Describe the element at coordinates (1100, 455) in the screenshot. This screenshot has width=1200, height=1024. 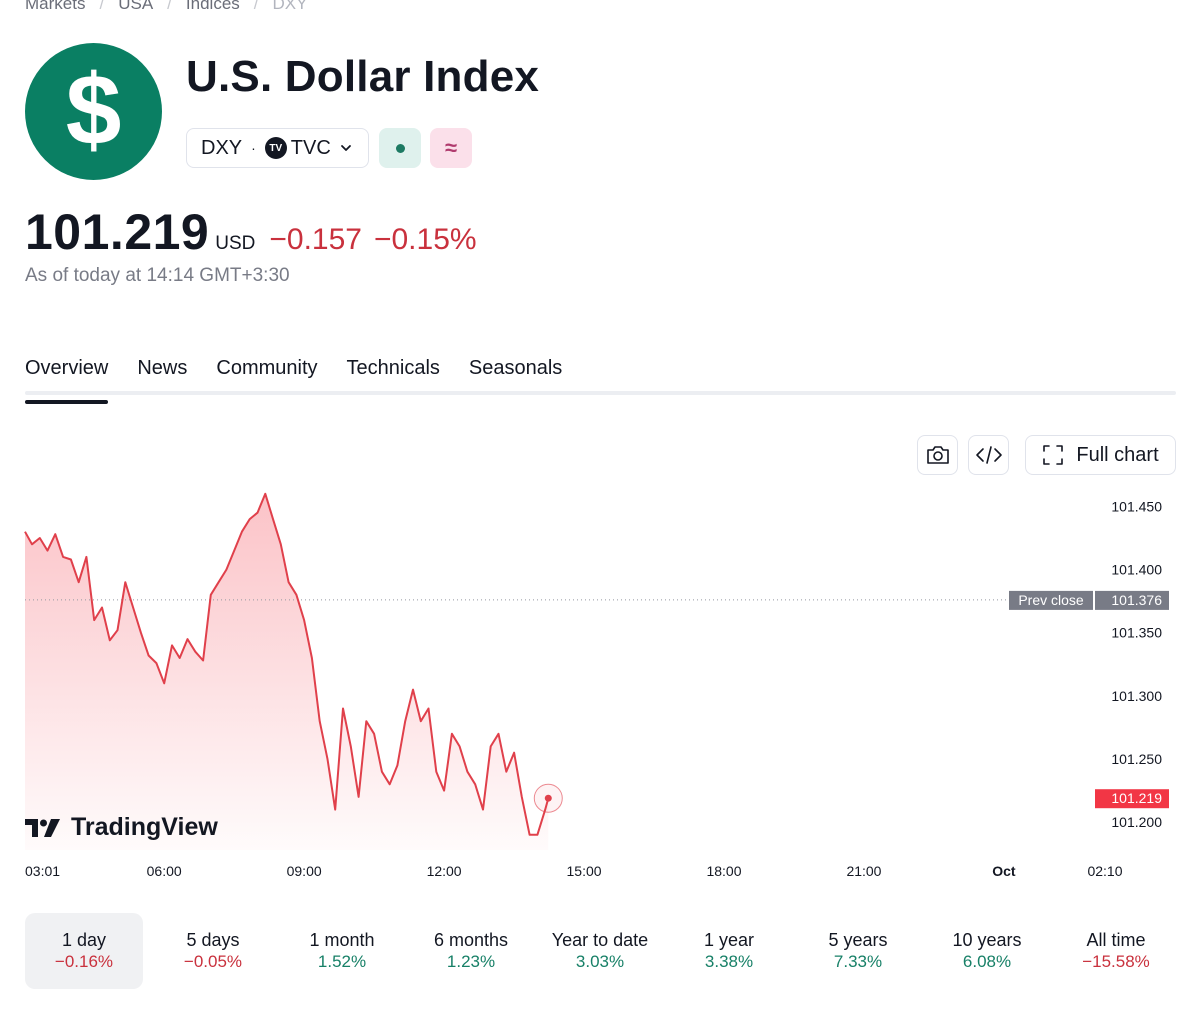
I see `full-chart-button: Full chart` at that location.